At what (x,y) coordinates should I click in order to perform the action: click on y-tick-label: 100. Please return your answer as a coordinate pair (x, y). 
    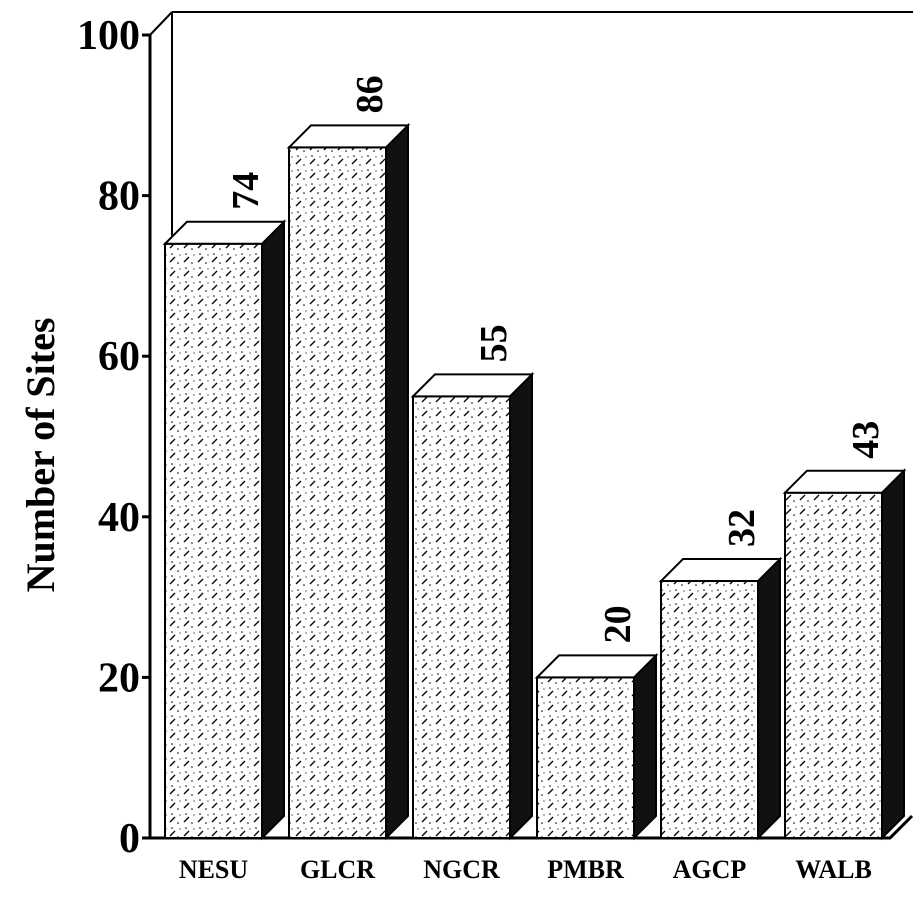
    Looking at the image, I should click on (108, 36).